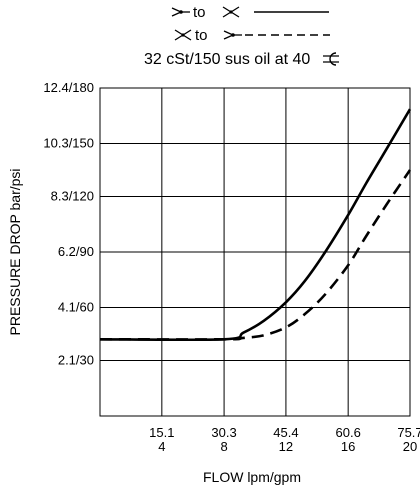 Image resolution: width=420 pixels, height=488 pixels. What do you see at coordinates (410, 446) in the screenshot?
I see `x-tick-label-gpm: 20` at bounding box center [410, 446].